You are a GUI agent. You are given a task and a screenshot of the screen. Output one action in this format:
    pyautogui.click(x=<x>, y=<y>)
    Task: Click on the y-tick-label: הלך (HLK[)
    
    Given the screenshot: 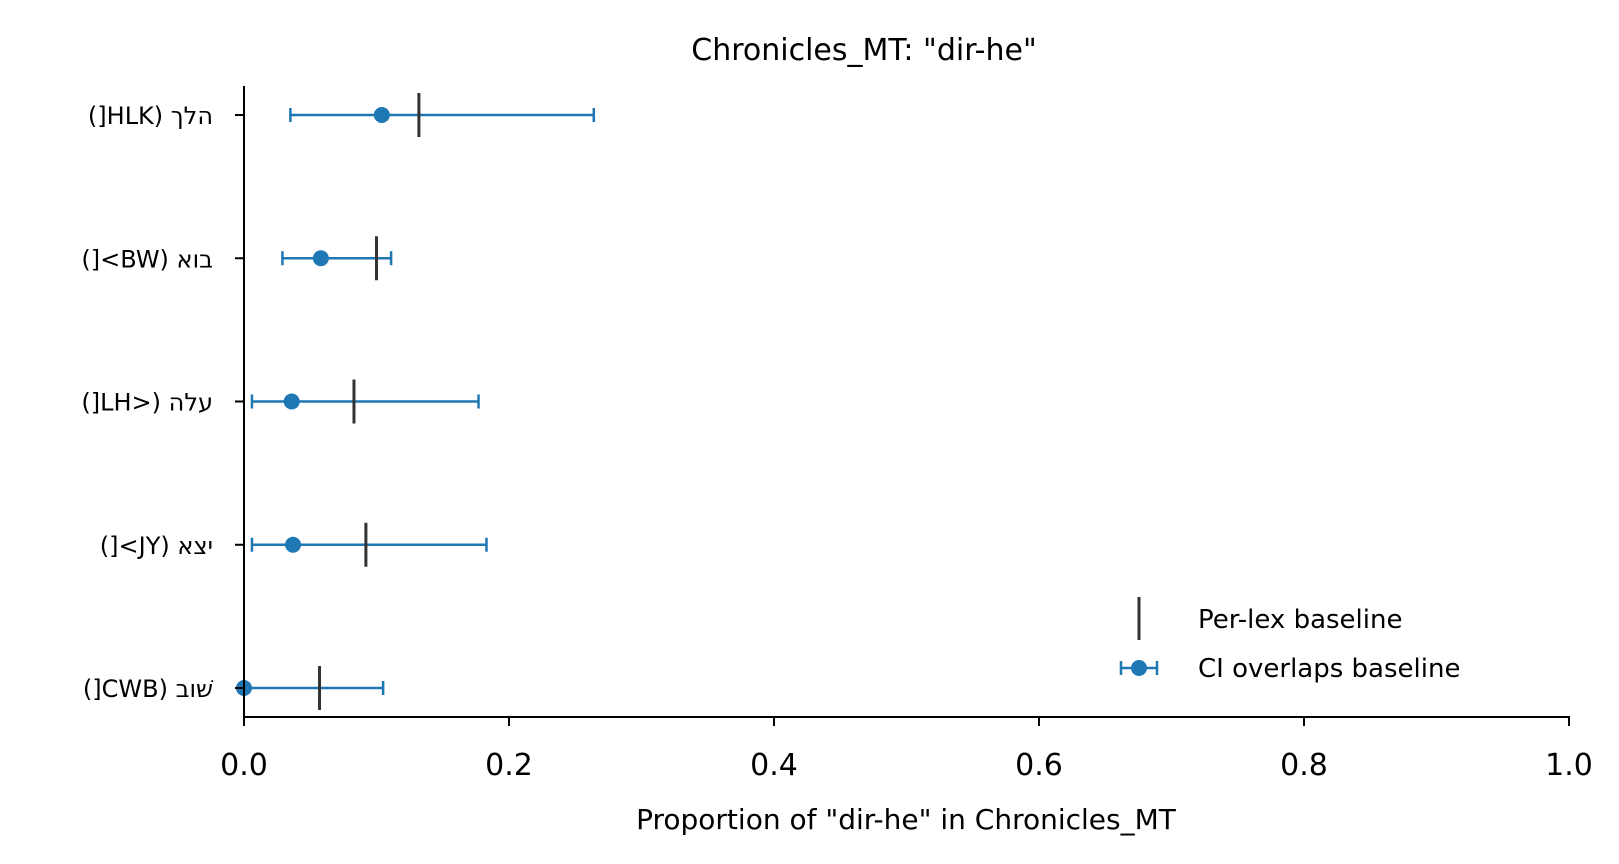 What is the action you would take?
    pyautogui.click(x=150, y=116)
    